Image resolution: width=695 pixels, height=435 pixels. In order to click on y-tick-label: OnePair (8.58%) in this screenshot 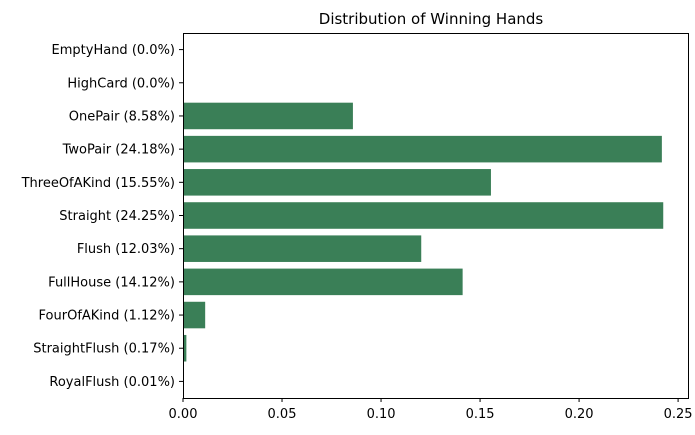, I will do `click(122, 116)`.